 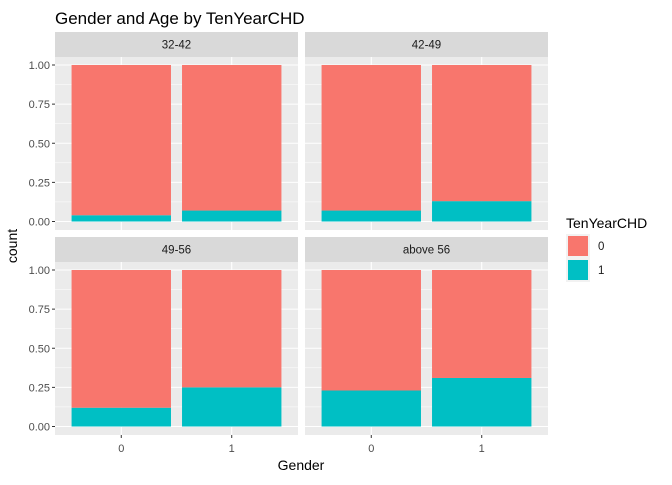 I want to click on facet-strip-label: 49-56, so click(x=176, y=251).